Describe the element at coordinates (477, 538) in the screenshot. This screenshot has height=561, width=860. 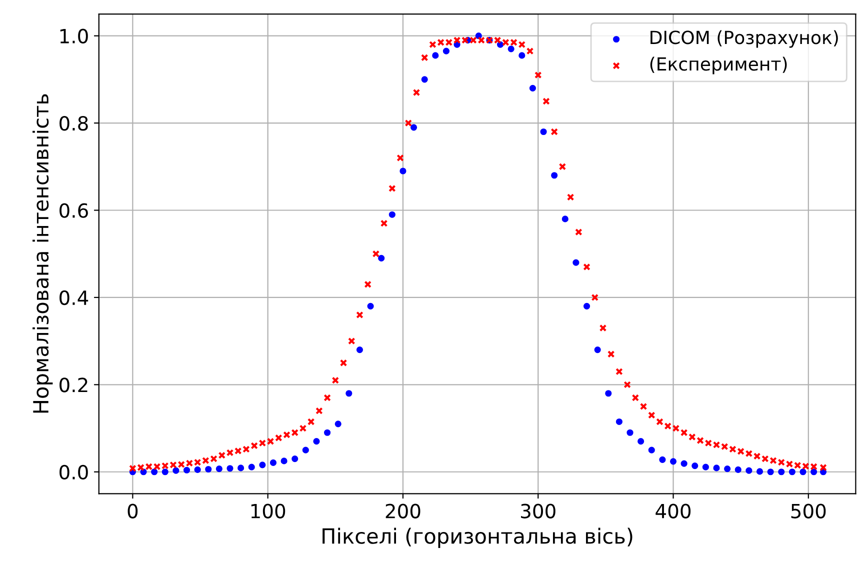
I see `x-axis-title: Пікселі (горизонтальна вісь)` at that location.